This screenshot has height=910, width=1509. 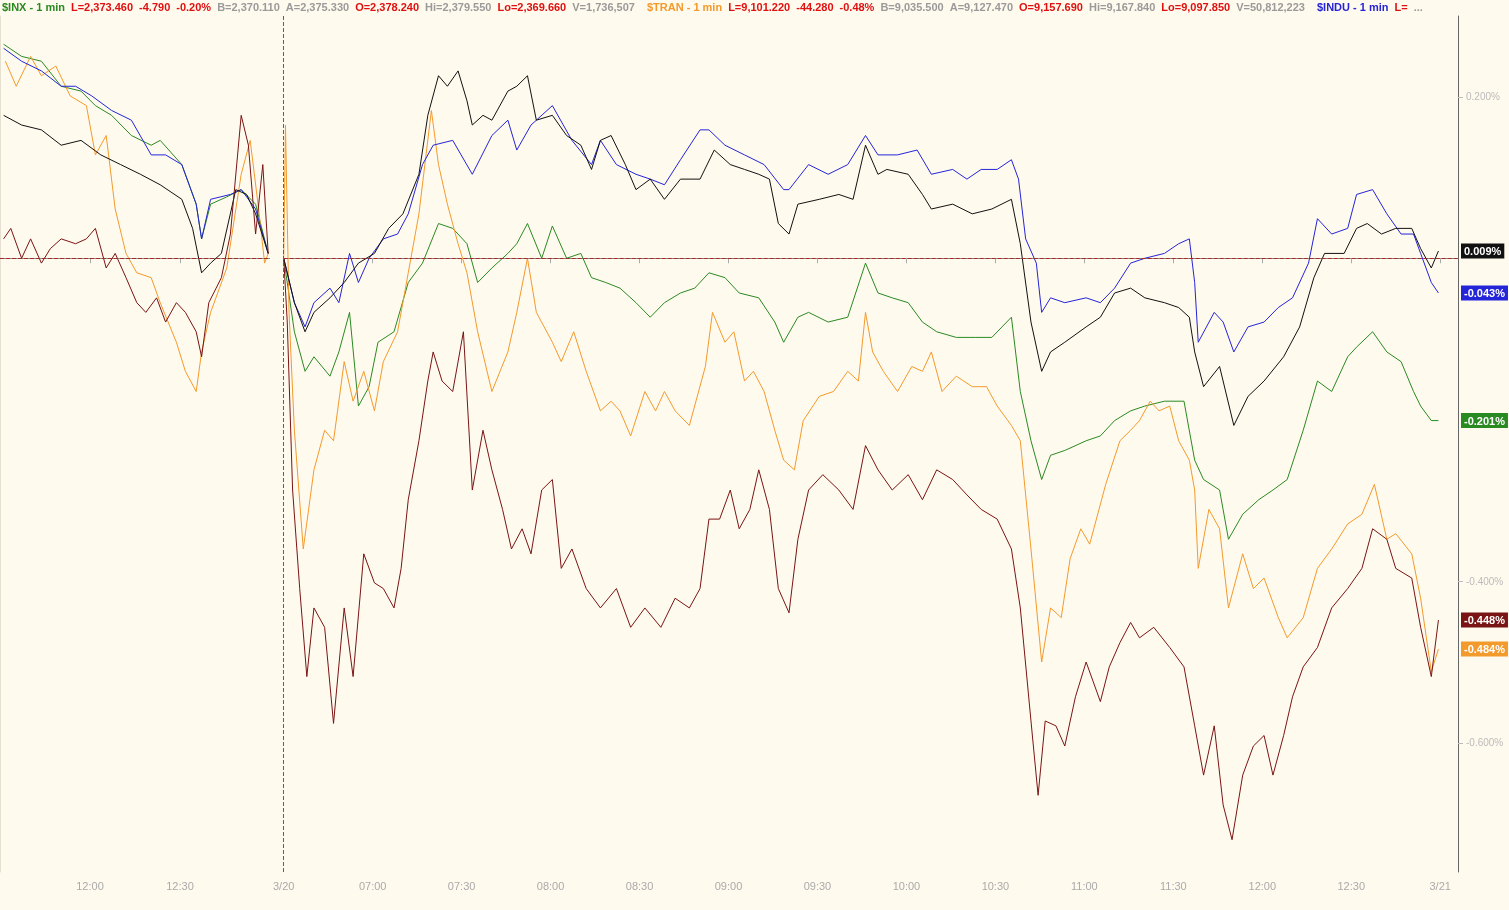 I want to click on text: $INDU - 1 min, so click(x=1352, y=7).